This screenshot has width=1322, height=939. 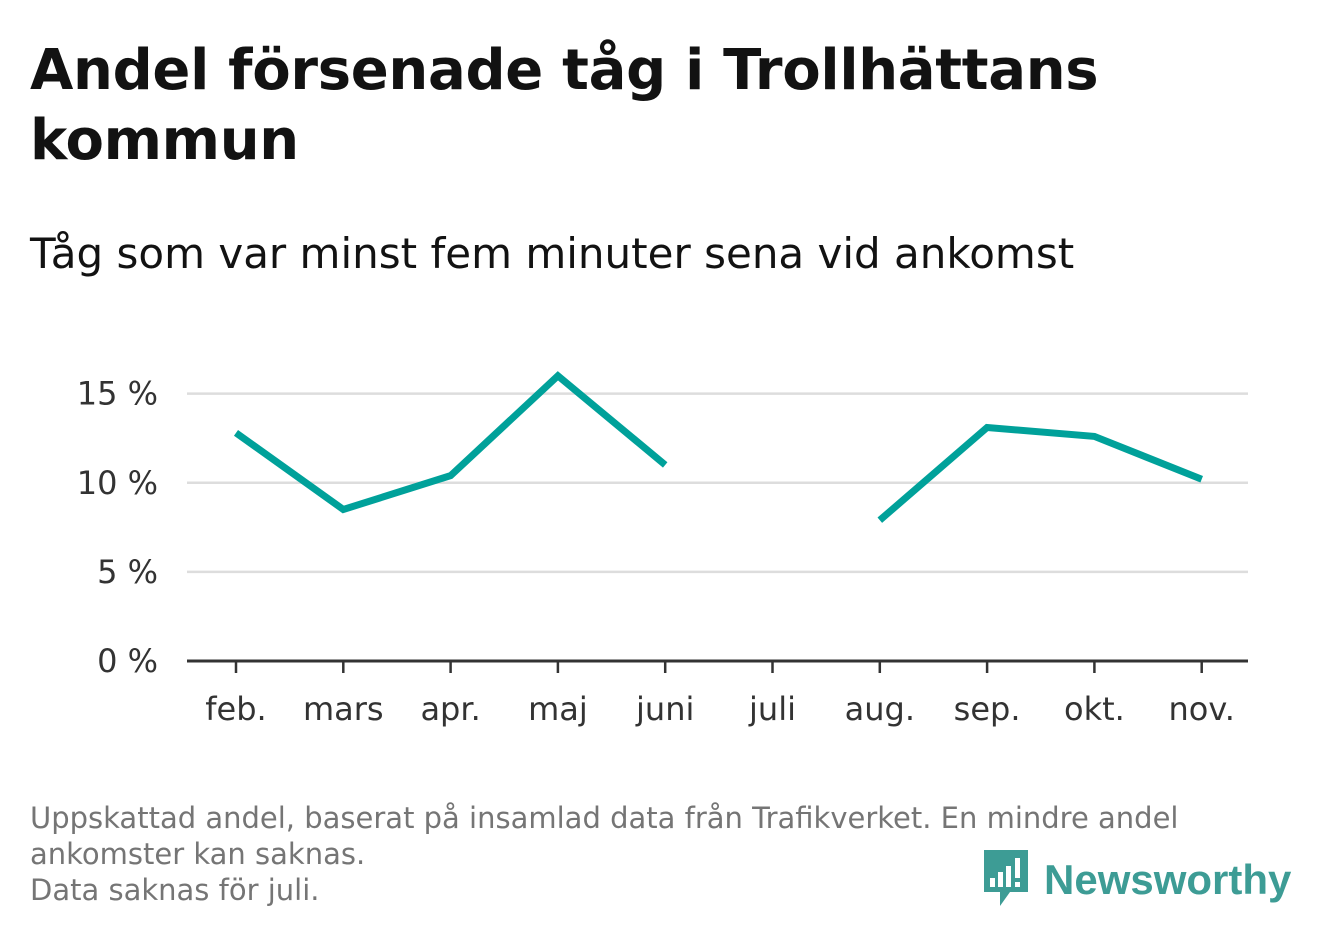 What do you see at coordinates (718, 447) in the screenshot?
I see `series-layer` at bounding box center [718, 447].